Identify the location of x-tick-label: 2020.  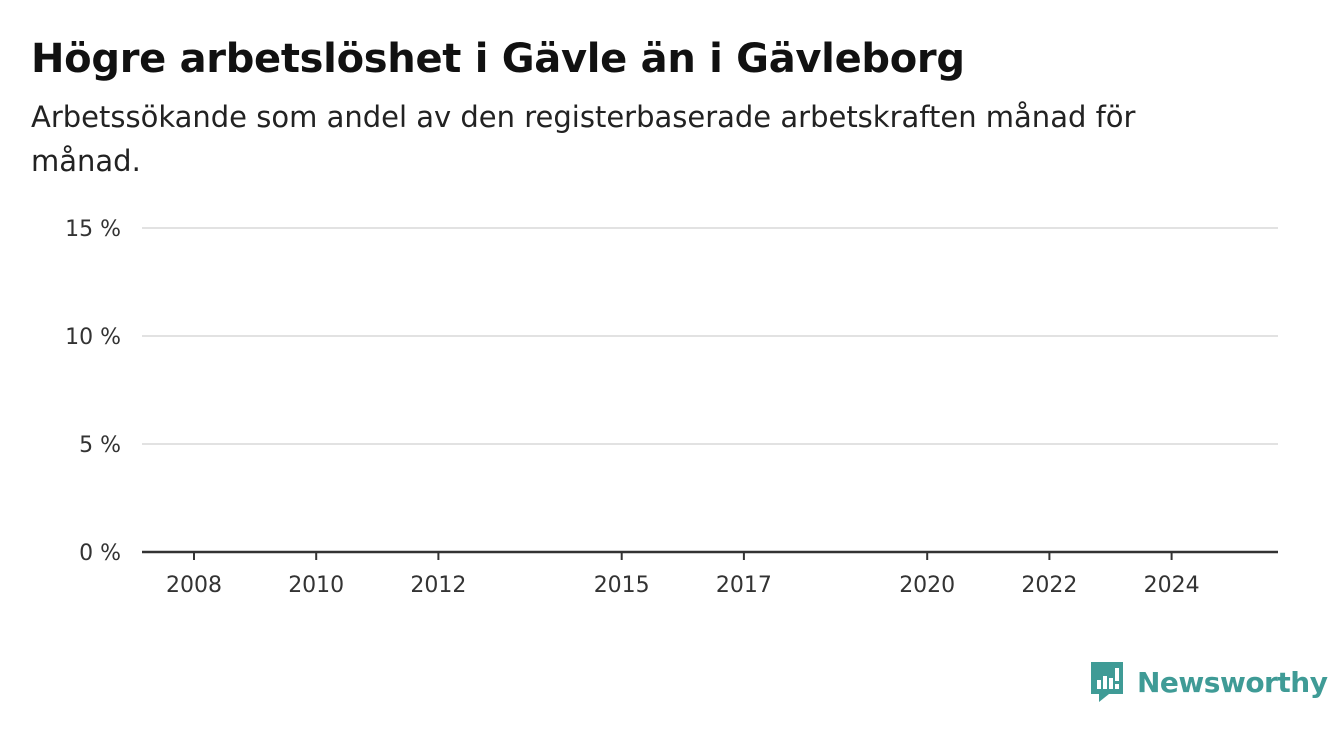
(927, 585).